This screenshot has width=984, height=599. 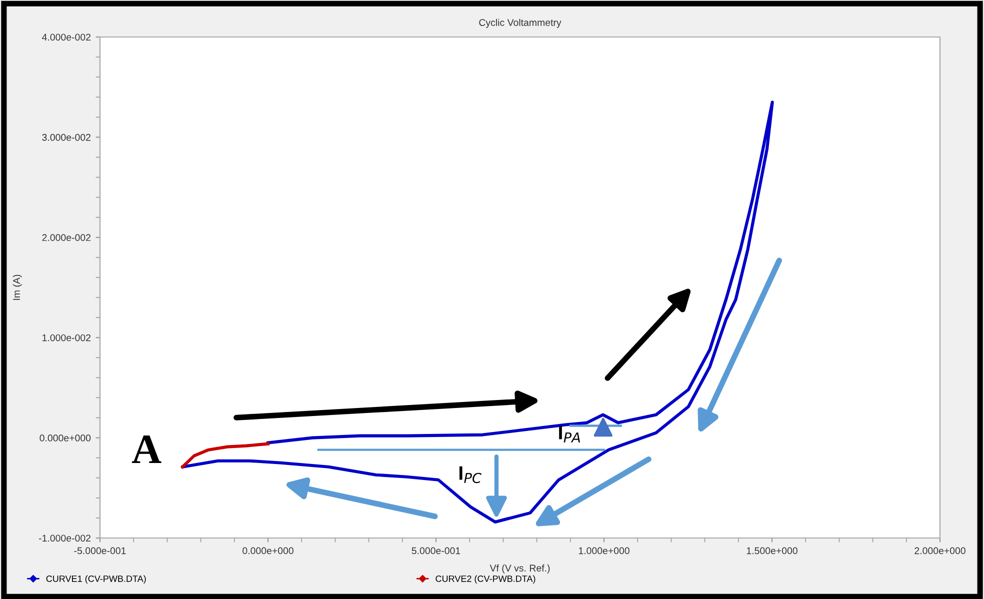 What do you see at coordinates (569, 434) in the screenshot?
I see `annotation: I$_{PA}$` at bounding box center [569, 434].